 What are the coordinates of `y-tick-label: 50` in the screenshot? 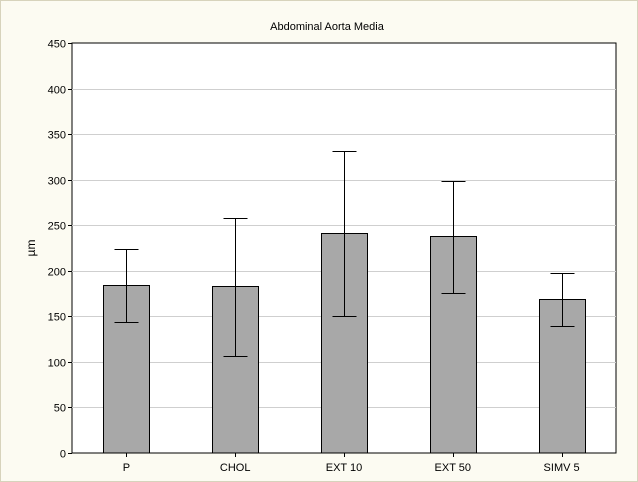 It's located at (60, 409).